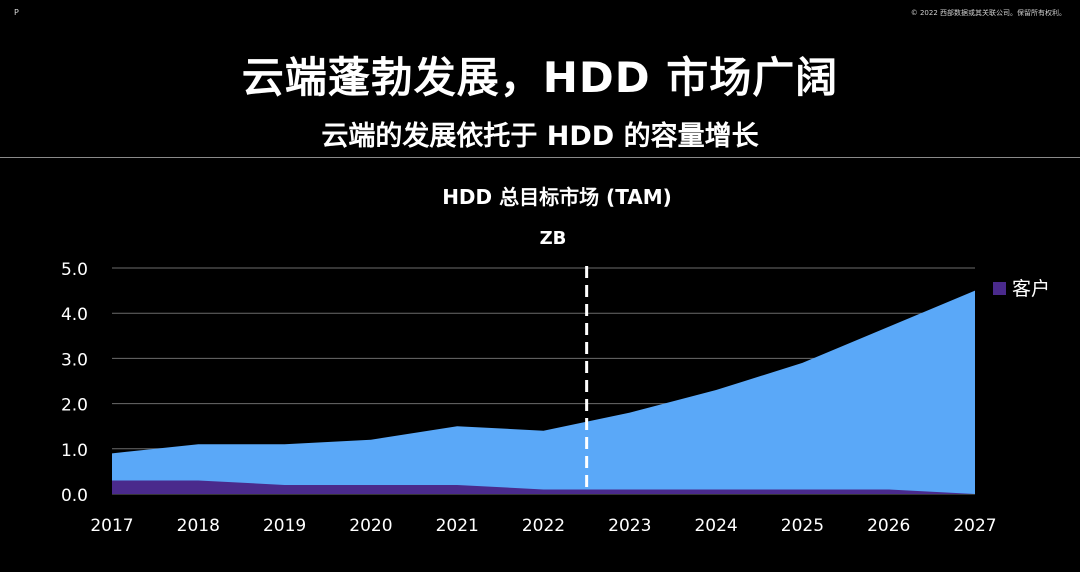 Image resolution: width=1080 pixels, height=572 pixels. Describe the element at coordinates (74, 315) in the screenshot. I see `y-tick-label: 4.0` at that location.